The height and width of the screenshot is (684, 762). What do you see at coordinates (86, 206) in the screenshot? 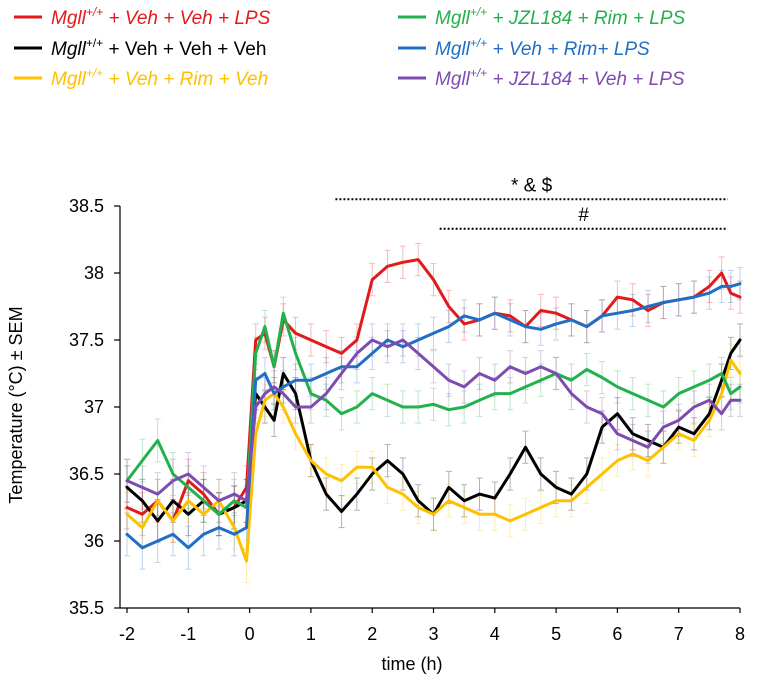
I see `y-tick-label: 38.5` at bounding box center [86, 206].